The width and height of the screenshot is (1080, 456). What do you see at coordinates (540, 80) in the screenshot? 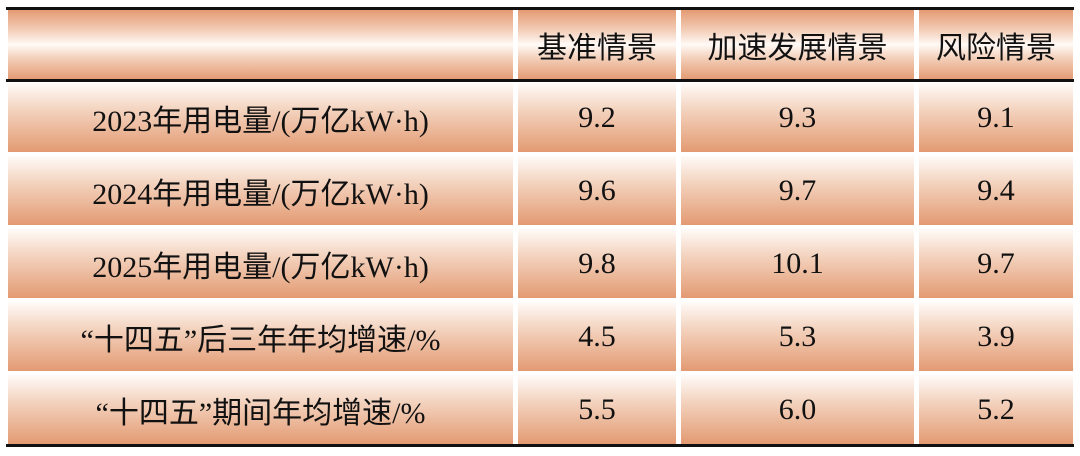
I see `table-header-rule` at bounding box center [540, 80].